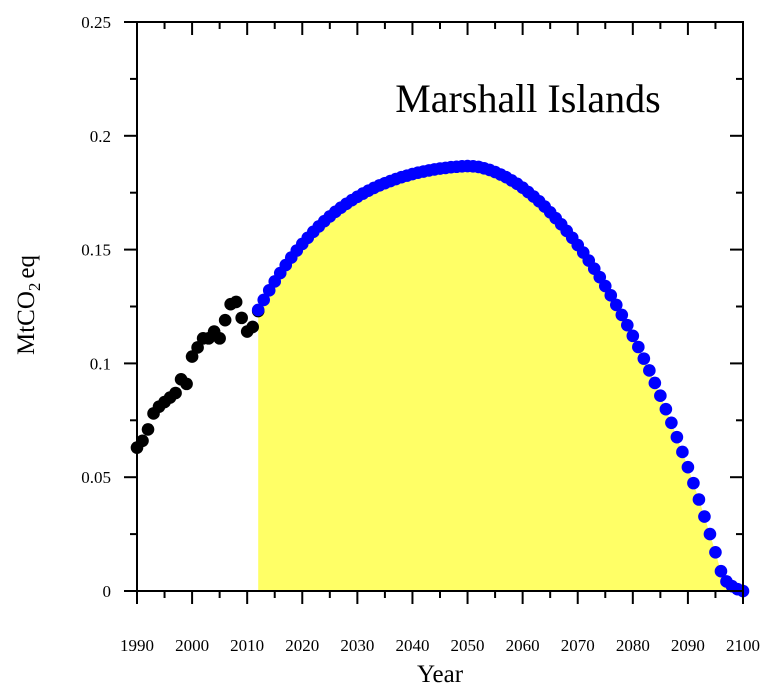 This screenshot has width=766, height=688. I want to click on x-tick-label: 2100, so click(743, 645).